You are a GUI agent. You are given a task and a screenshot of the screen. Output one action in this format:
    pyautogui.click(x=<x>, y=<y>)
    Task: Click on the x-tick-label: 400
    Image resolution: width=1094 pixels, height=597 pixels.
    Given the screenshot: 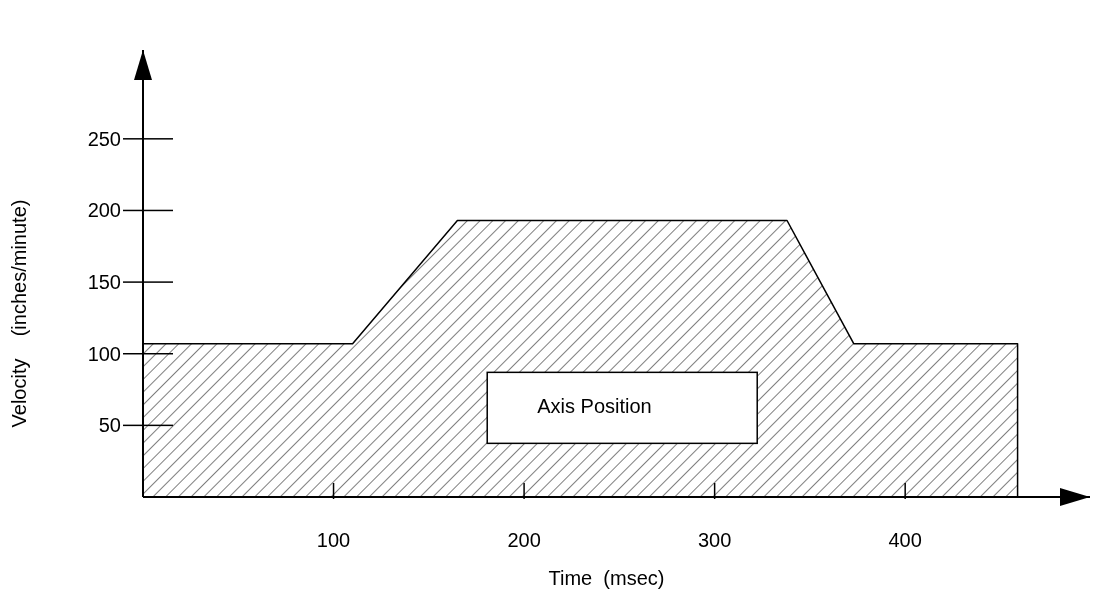 What is the action you would take?
    pyautogui.click(x=905, y=540)
    